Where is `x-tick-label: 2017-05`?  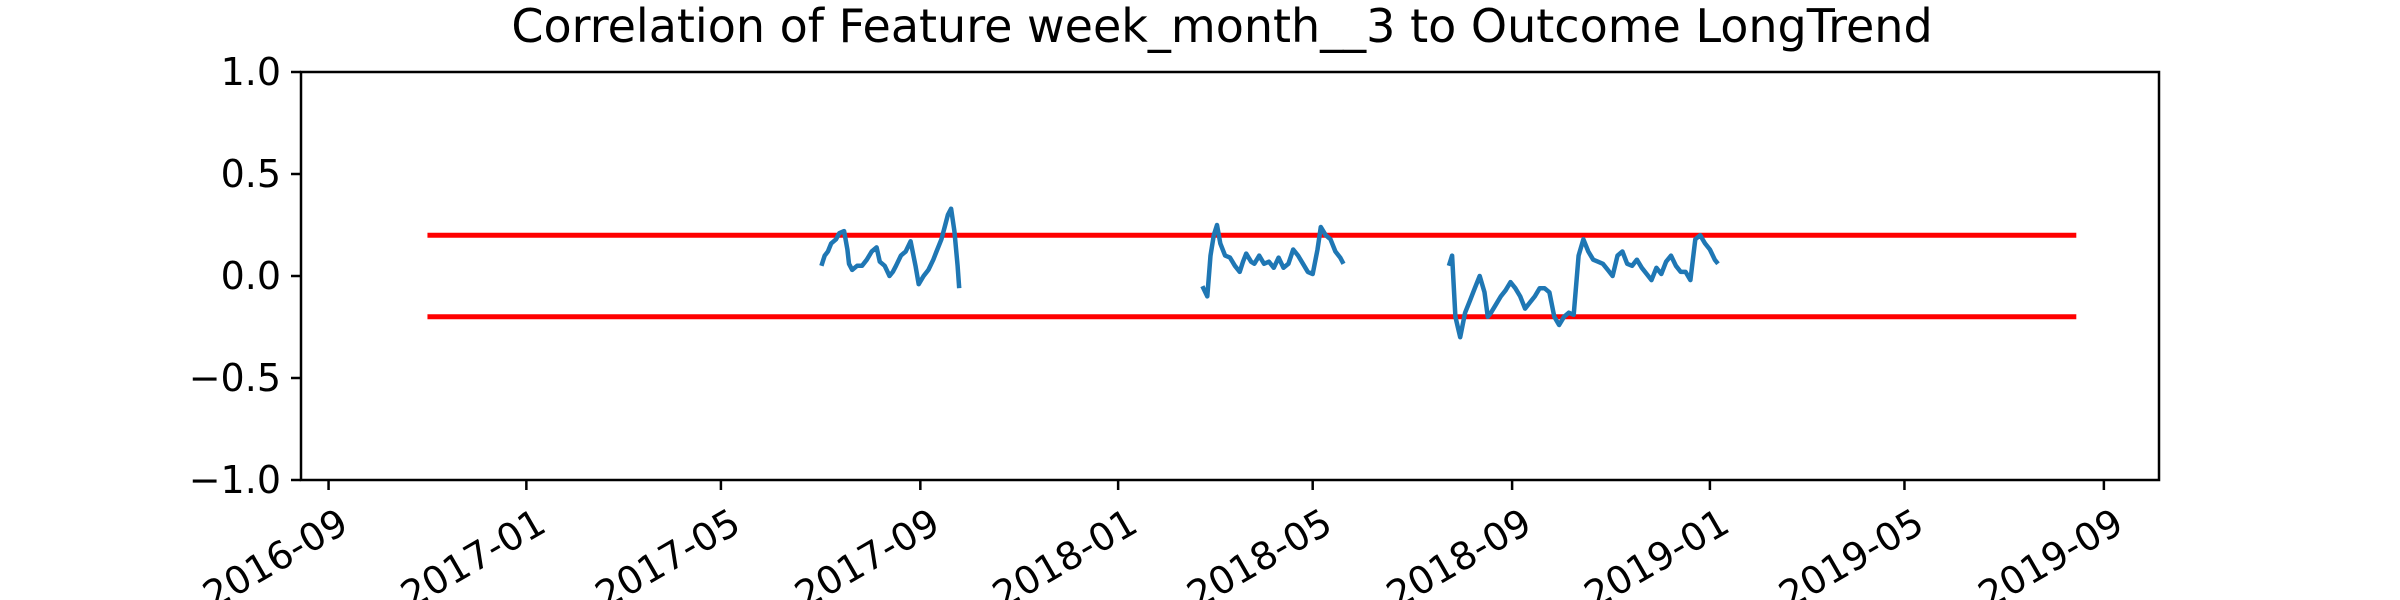
x-tick-label: 2017-05 is located at coordinates (668, 550).